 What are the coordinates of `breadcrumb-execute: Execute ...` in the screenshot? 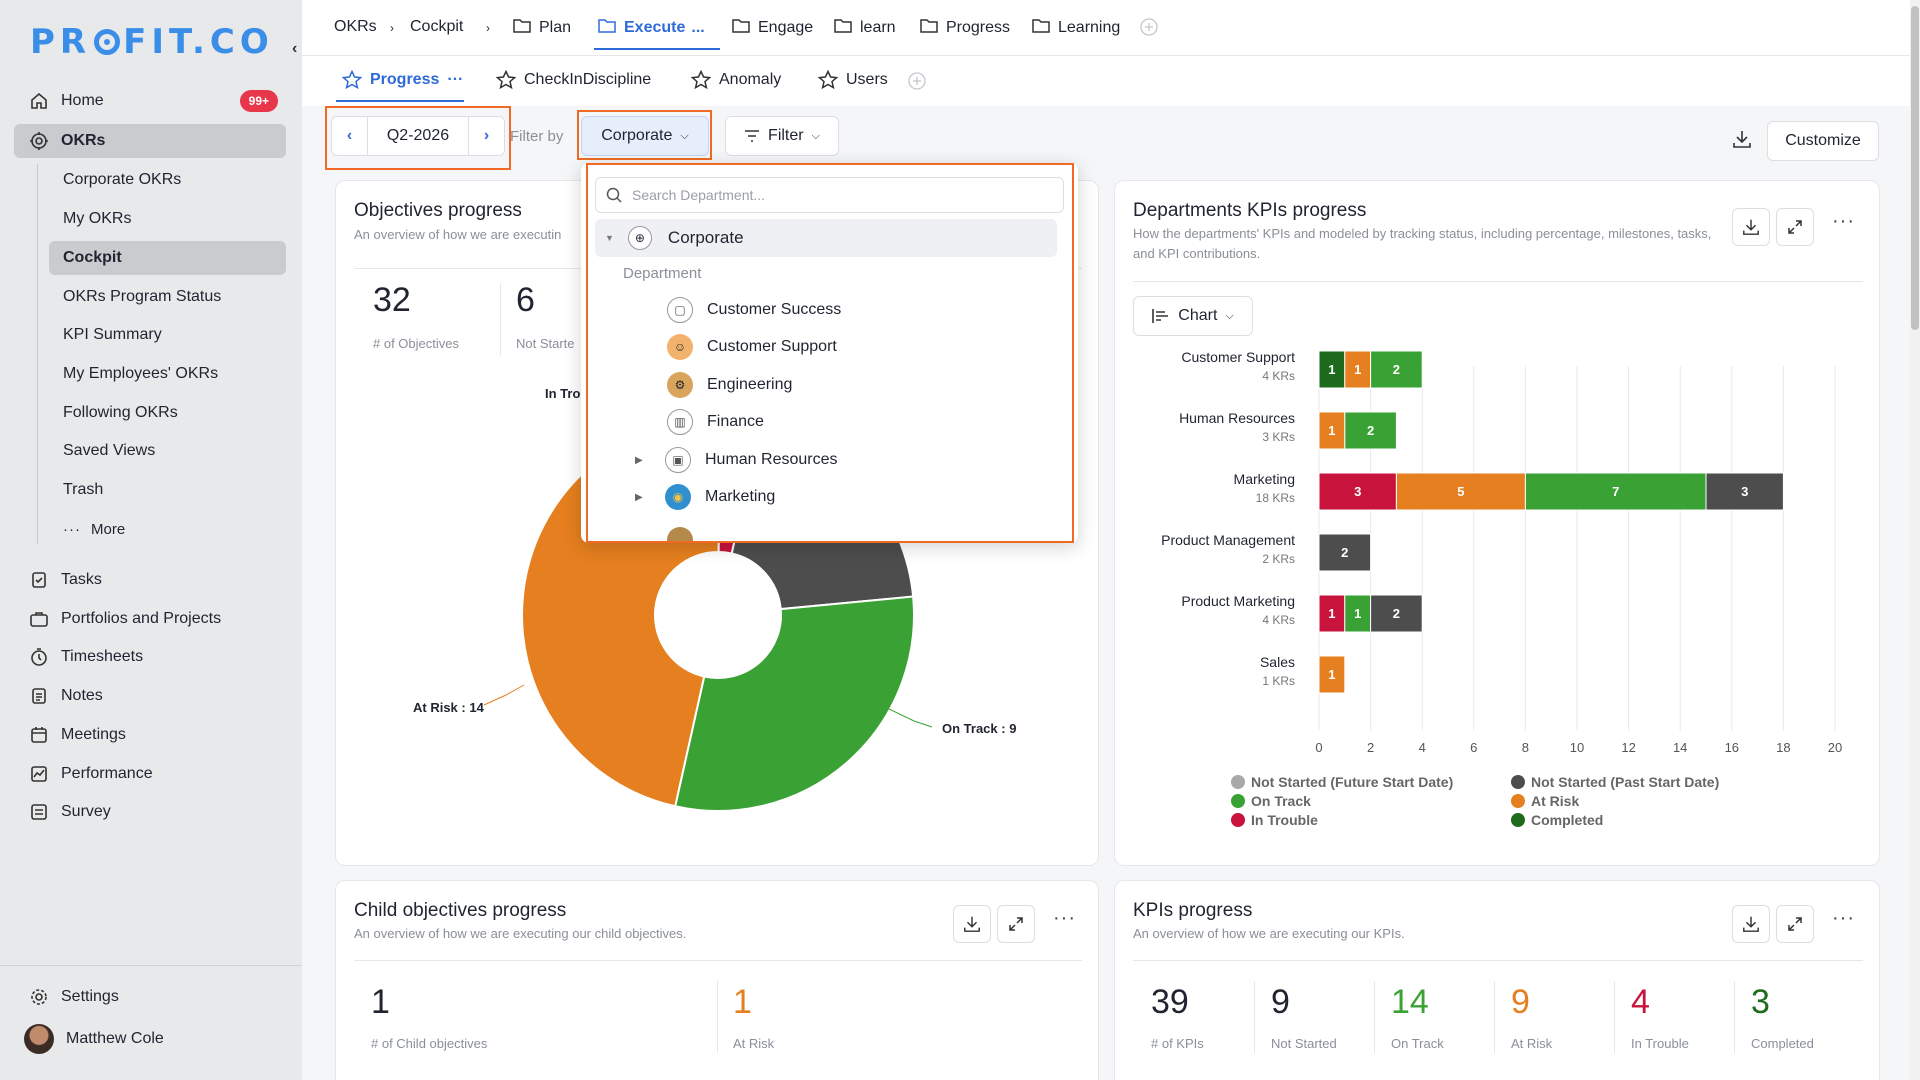 It's located at (651, 28).